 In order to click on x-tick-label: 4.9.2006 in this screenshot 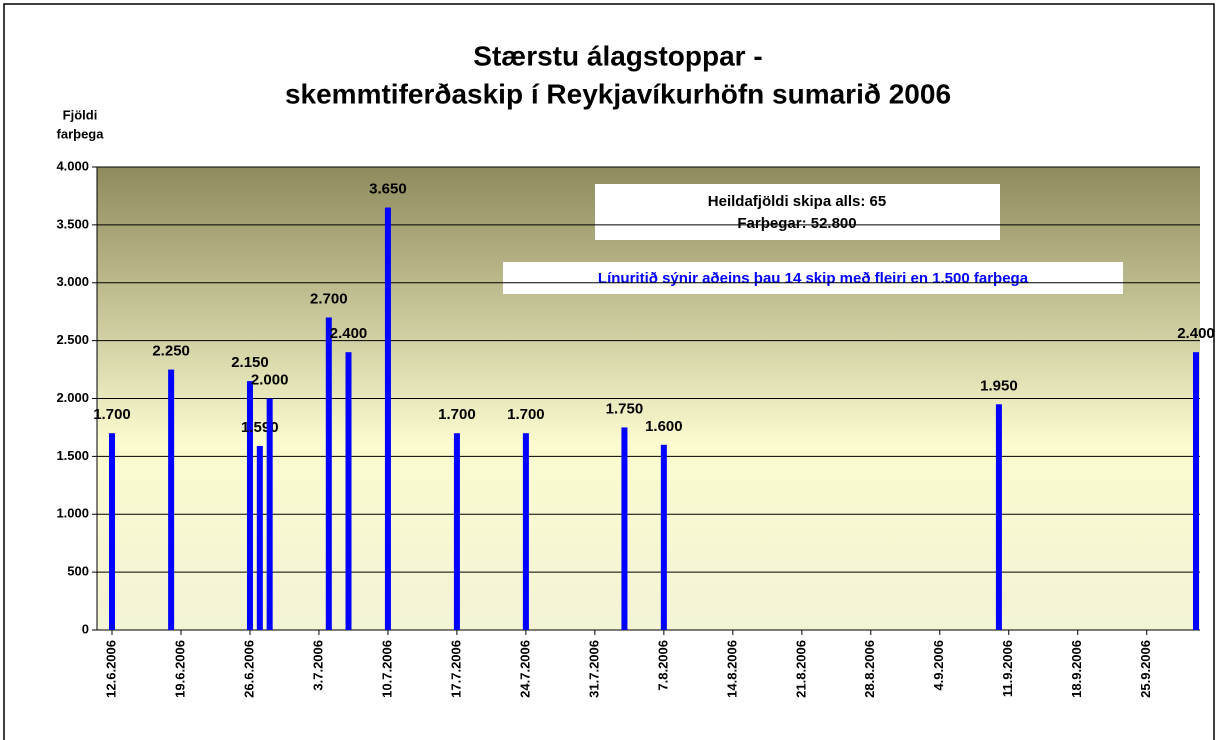, I will do `click(938, 665)`.